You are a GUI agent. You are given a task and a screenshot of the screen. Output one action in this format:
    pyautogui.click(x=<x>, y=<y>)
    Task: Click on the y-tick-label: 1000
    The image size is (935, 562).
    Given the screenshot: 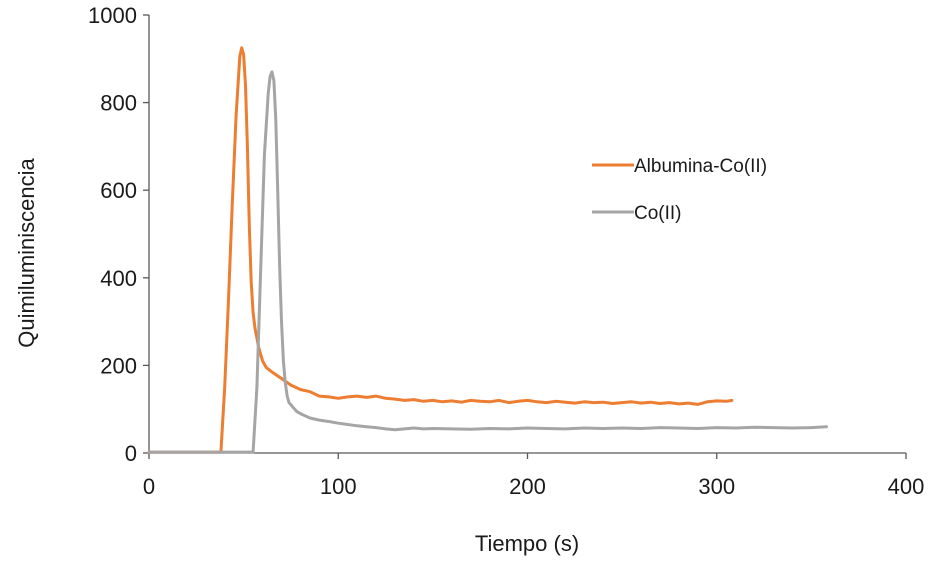 What is the action you would take?
    pyautogui.click(x=112, y=15)
    